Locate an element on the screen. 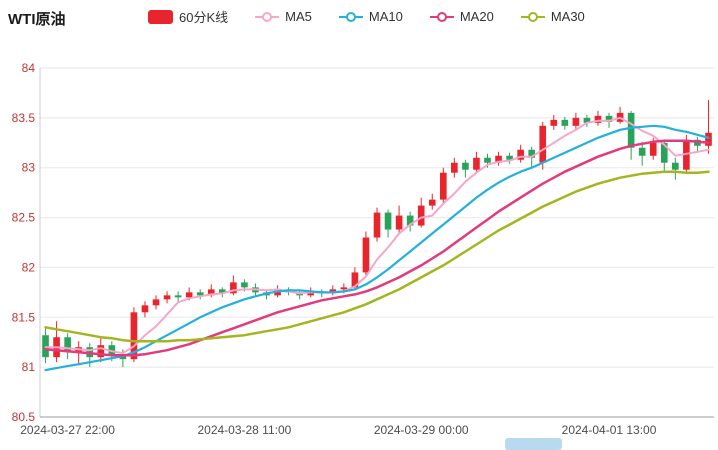 Image resolution: width=718 pixels, height=450 pixels. legend-label: MA20 is located at coordinates (476, 16).